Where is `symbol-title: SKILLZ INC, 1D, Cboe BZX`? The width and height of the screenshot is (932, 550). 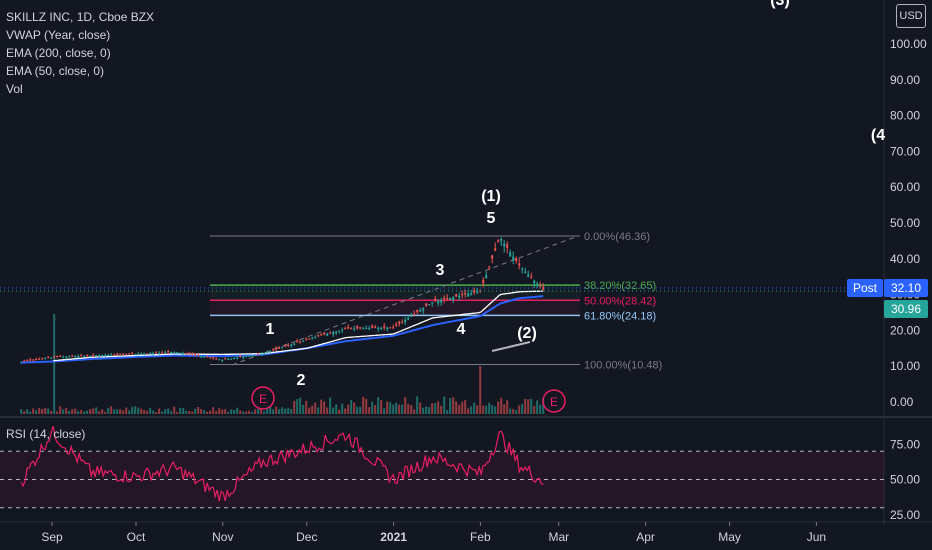 symbol-title: SKILLZ INC, 1D, Cboe BZX is located at coordinates (80, 17).